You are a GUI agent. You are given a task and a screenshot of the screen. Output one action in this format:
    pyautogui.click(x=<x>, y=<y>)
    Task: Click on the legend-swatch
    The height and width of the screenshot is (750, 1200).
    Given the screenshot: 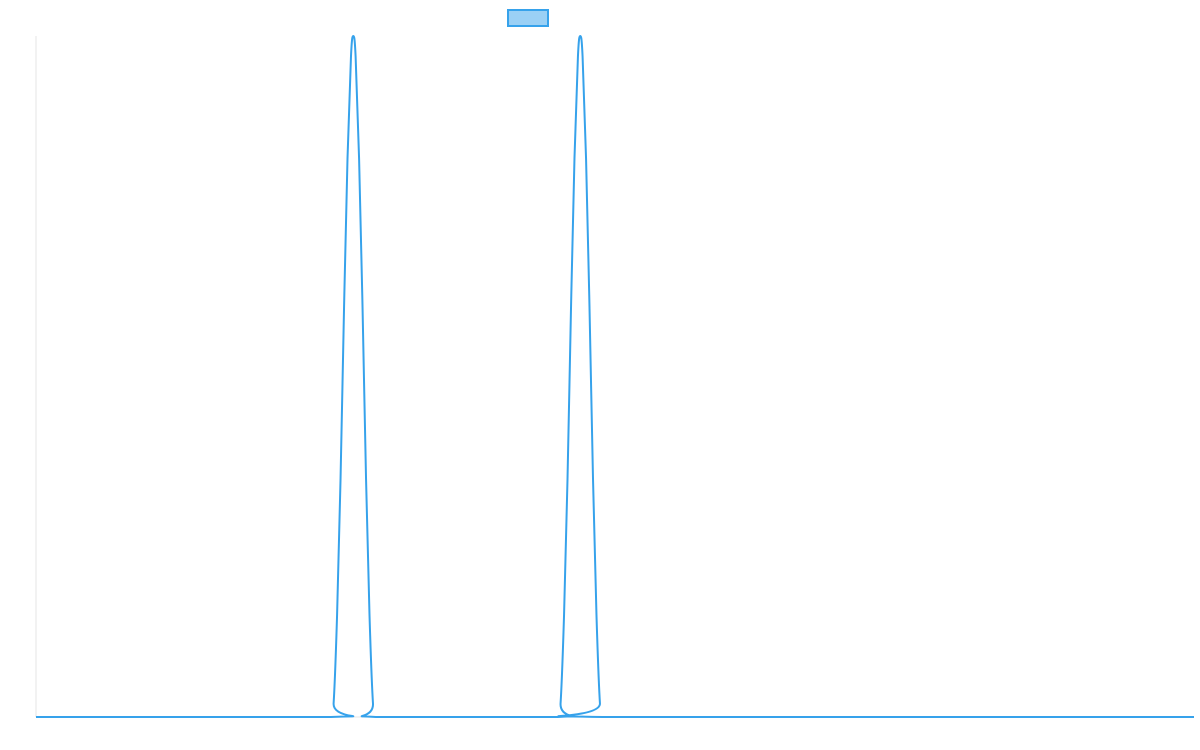 What is the action you would take?
    pyautogui.click(x=528, y=18)
    